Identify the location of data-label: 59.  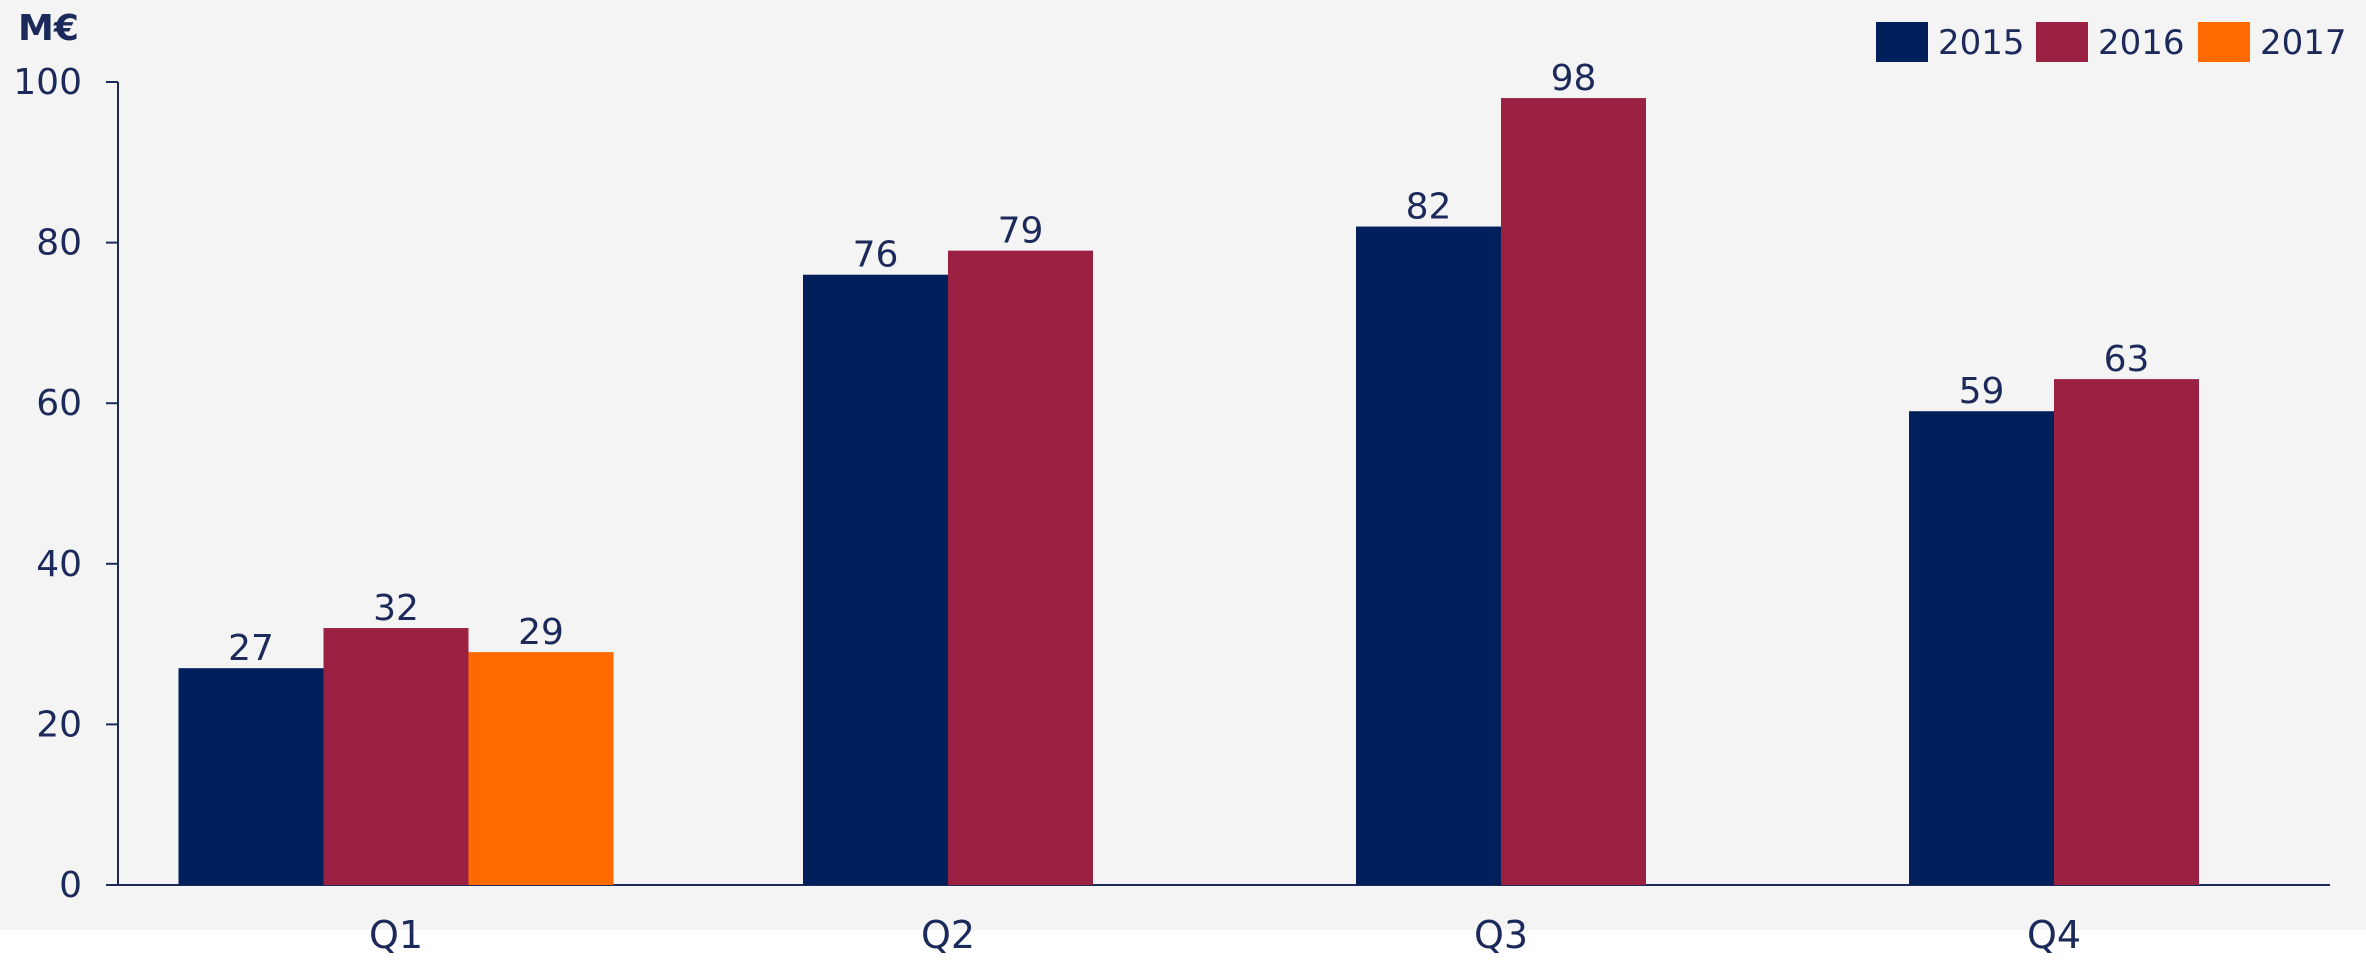
(1982, 391).